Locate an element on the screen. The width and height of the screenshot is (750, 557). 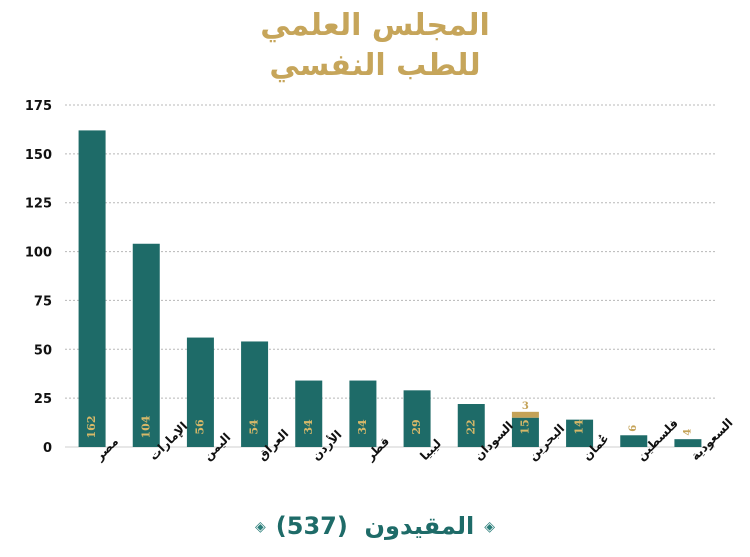
y-tick-label: 25 is located at coordinates (43, 399).